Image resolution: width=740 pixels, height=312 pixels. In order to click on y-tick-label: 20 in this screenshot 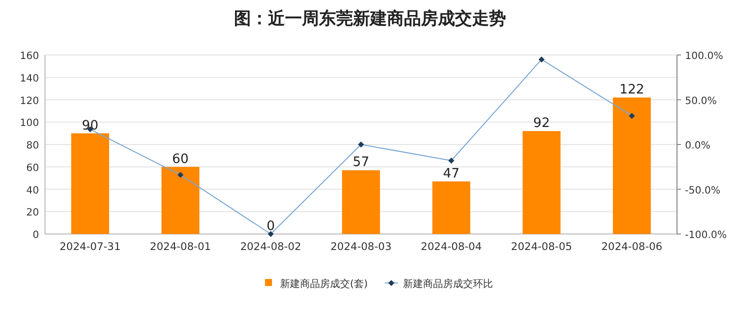, I will do `click(32, 213)`.